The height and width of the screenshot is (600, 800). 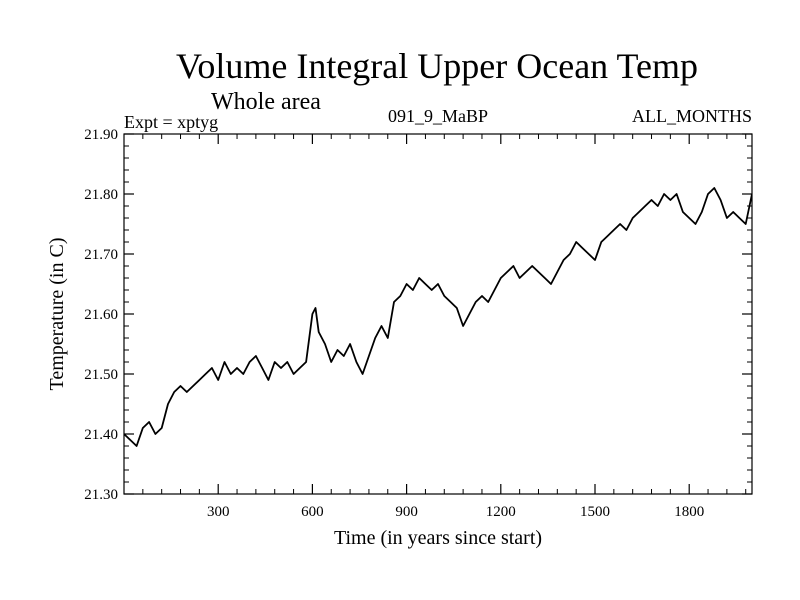 What do you see at coordinates (595, 512) in the screenshot?
I see `x-tick-label: 1500` at bounding box center [595, 512].